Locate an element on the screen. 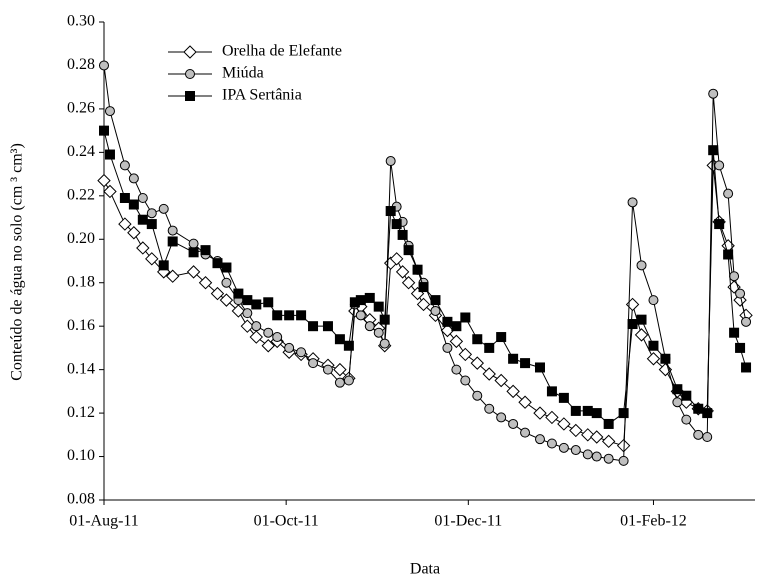 This screenshot has height=581, width=764. x-tick-label: 01-Dec-11 is located at coordinates (468, 521).